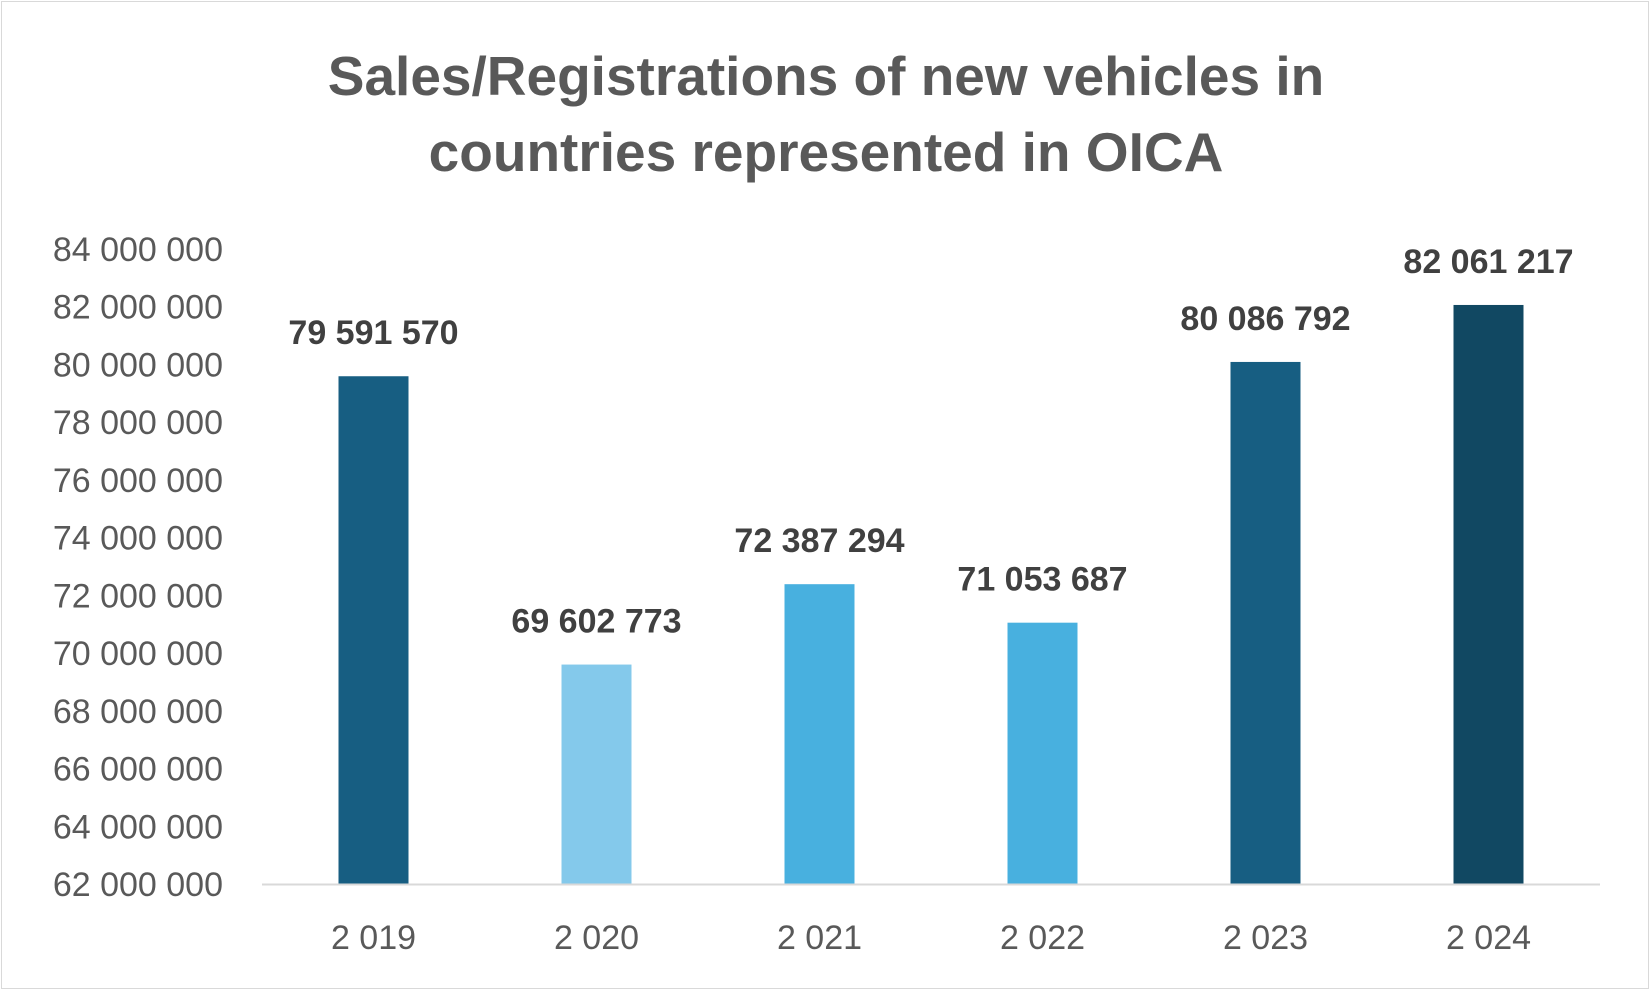  What do you see at coordinates (138, 423) in the screenshot?
I see `y-tick-label: 78 000 000` at bounding box center [138, 423].